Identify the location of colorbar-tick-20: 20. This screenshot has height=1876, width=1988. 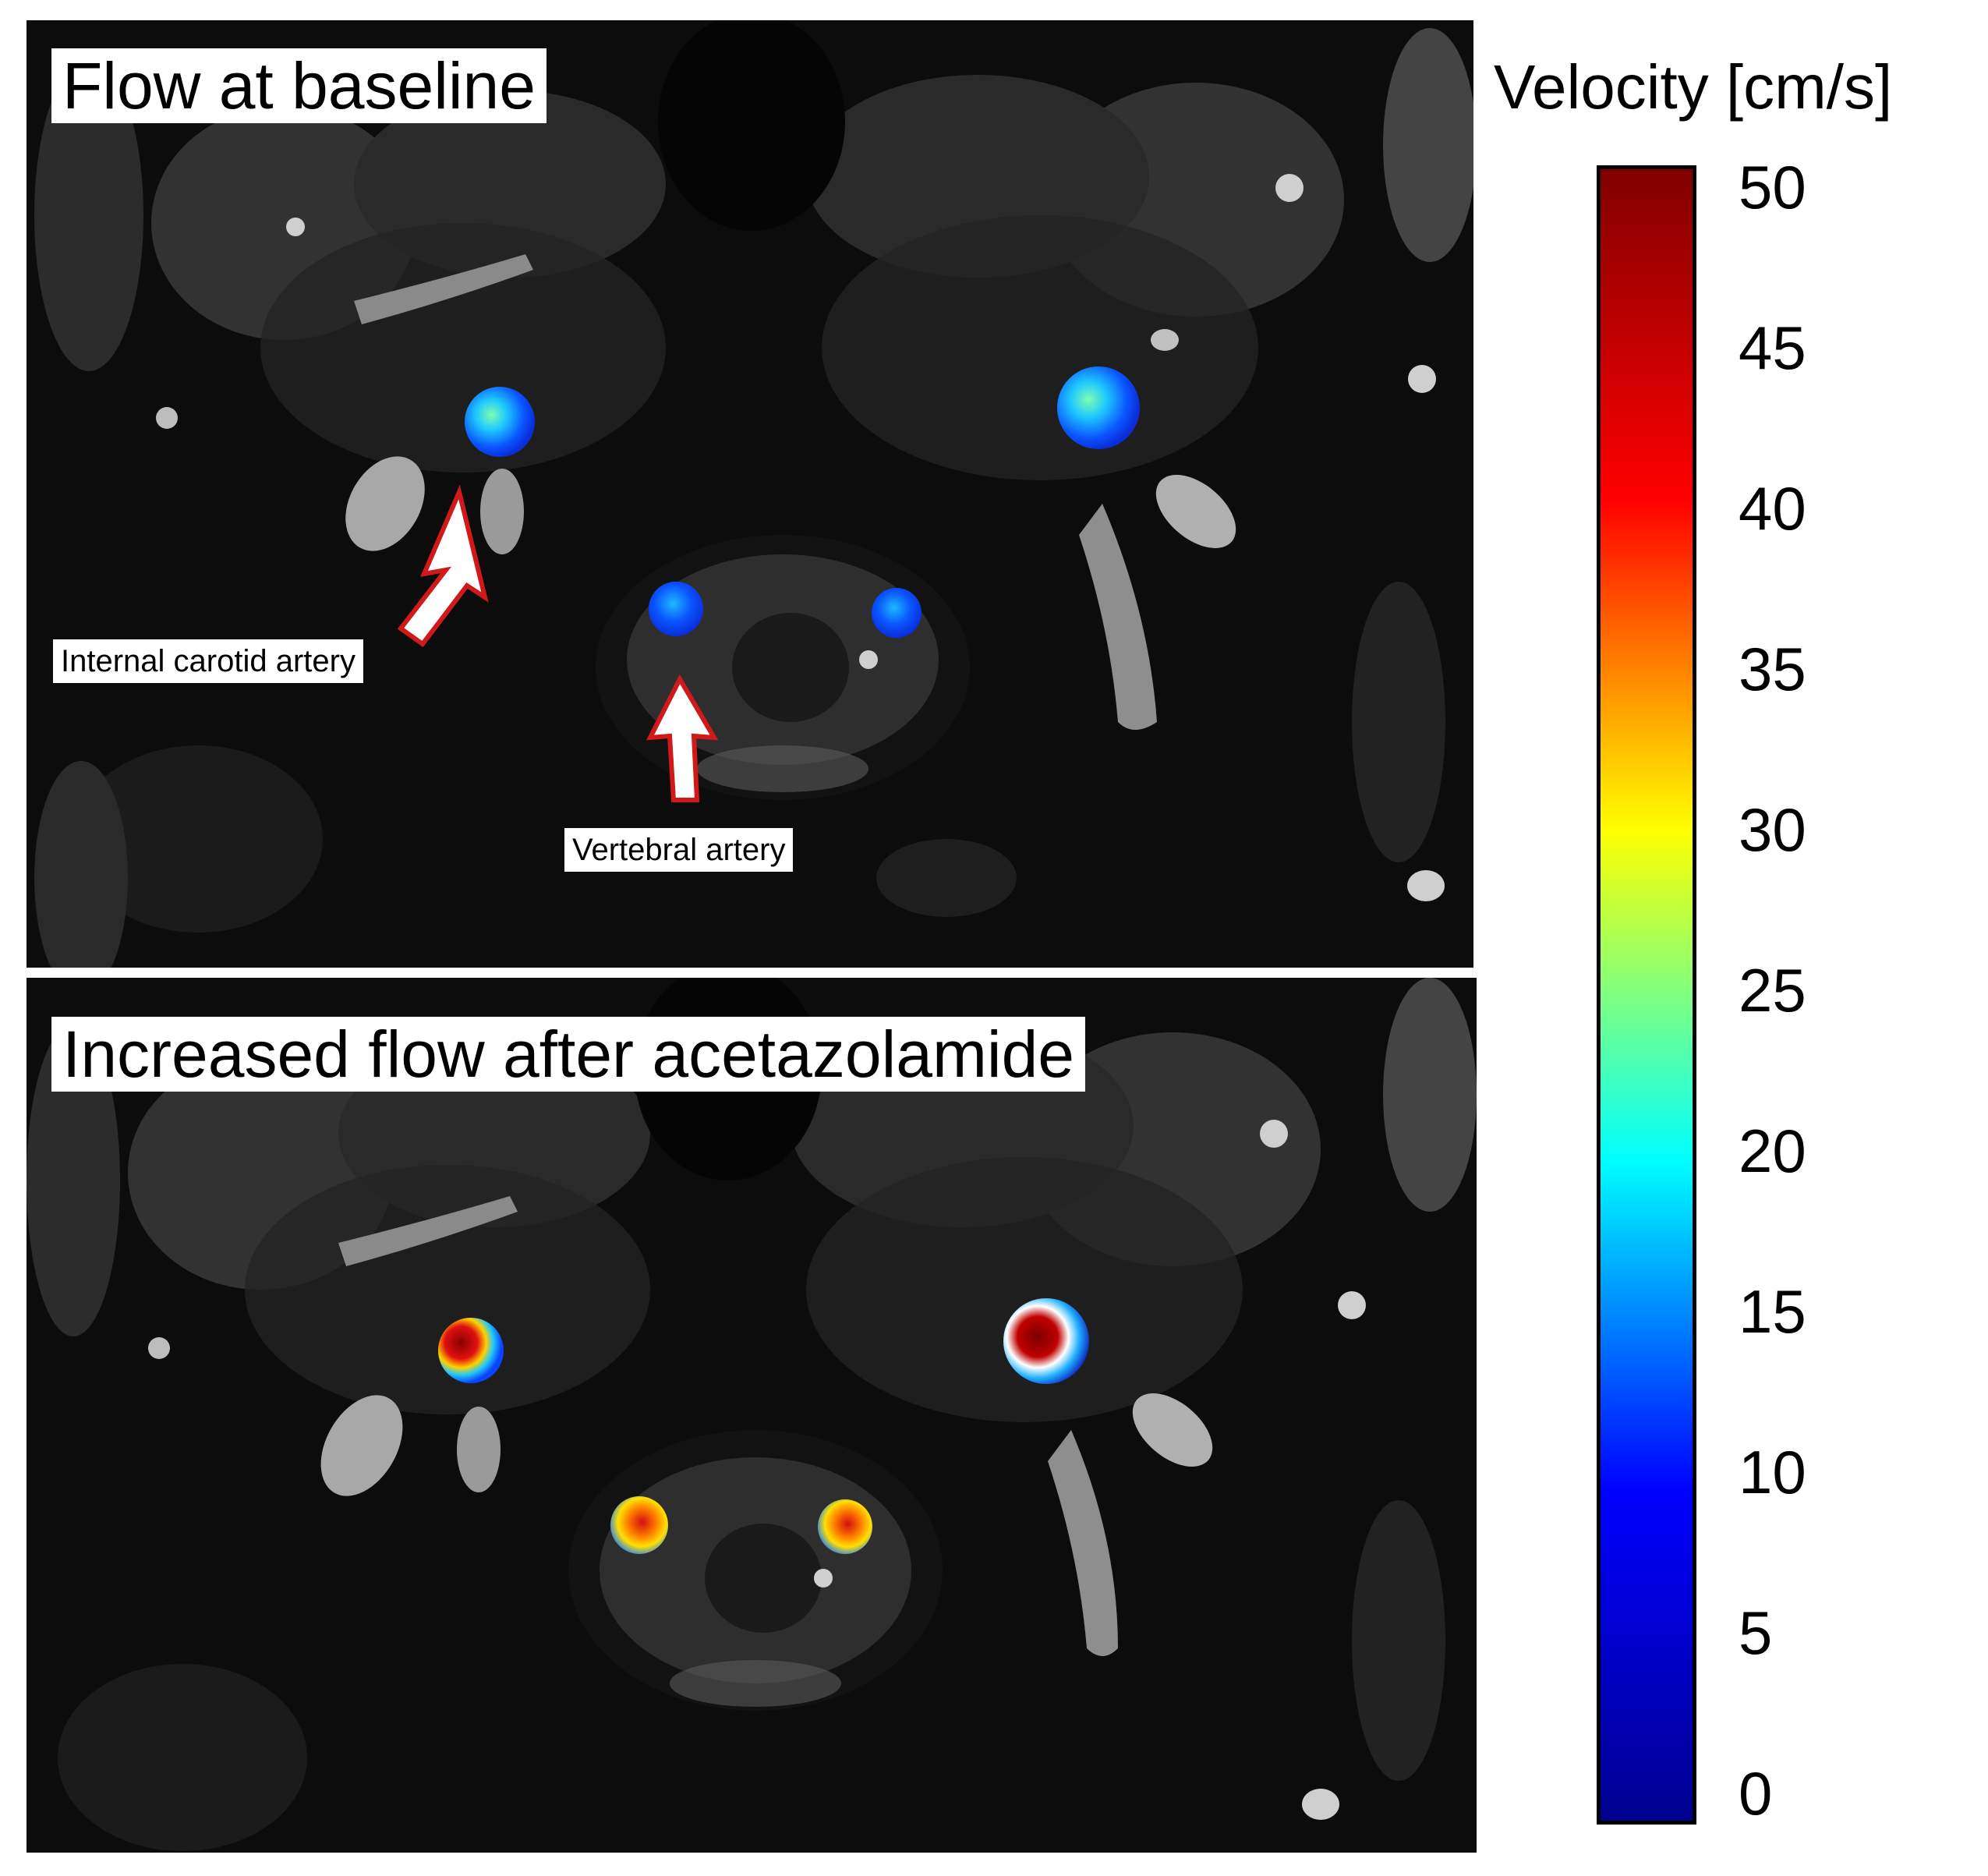
(1772, 1151).